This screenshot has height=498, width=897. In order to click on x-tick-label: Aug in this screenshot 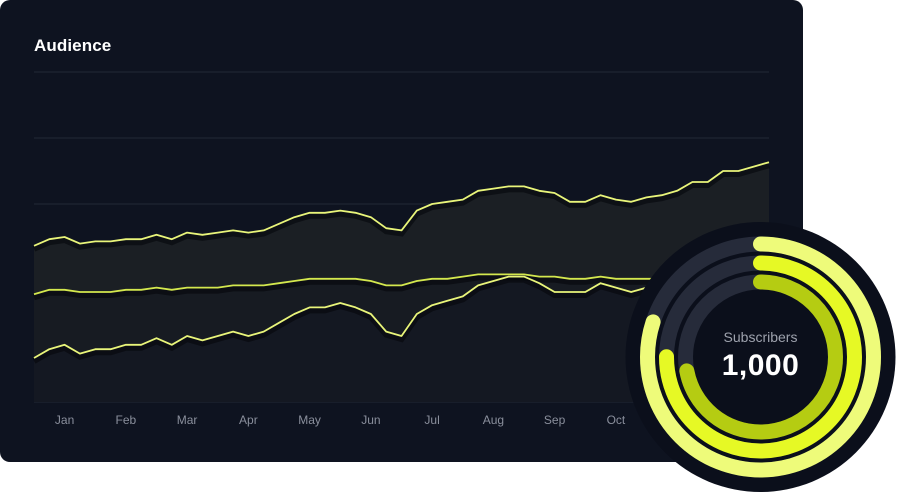, I will do `click(493, 420)`.